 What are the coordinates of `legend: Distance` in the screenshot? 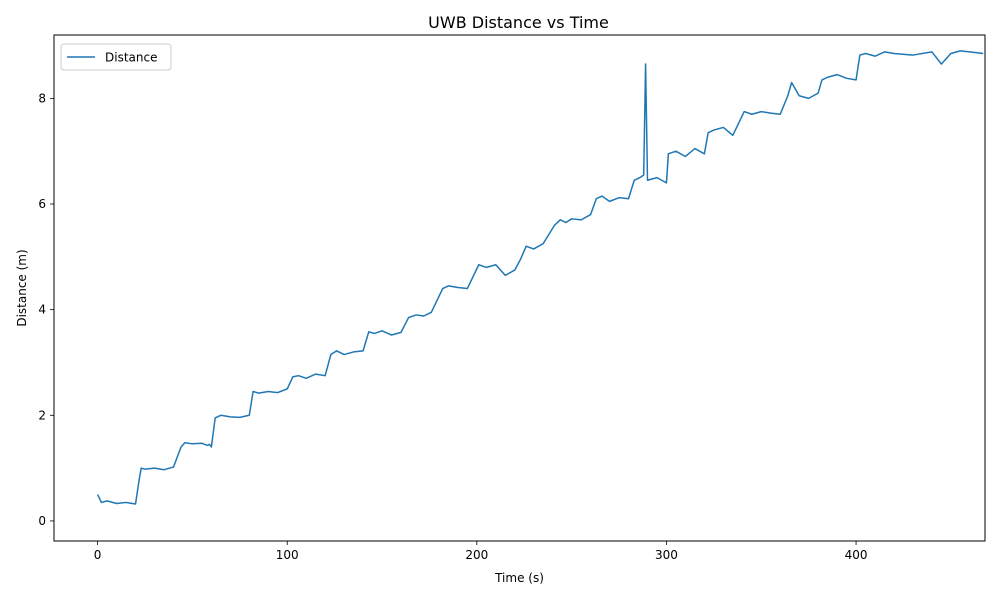 It's located at (116, 57).